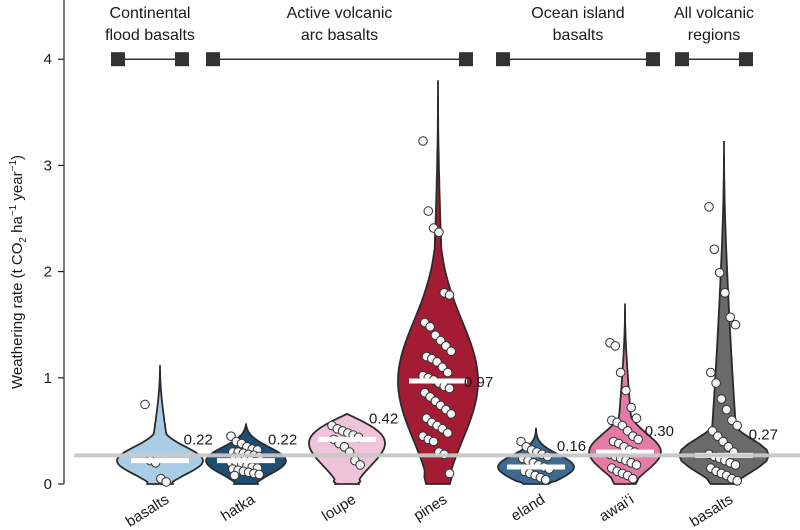 The image size is (800, 530). What do you see at coordinates (48, 378) in the screenshot?
I see `y-tick-label: 1` at bounding box center [48, 378].